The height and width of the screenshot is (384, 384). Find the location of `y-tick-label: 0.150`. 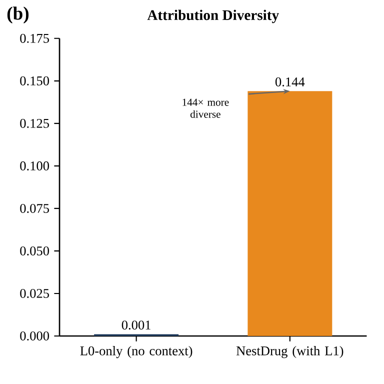

y-tick-label: 0.150 is located at coordinates (35, 81).